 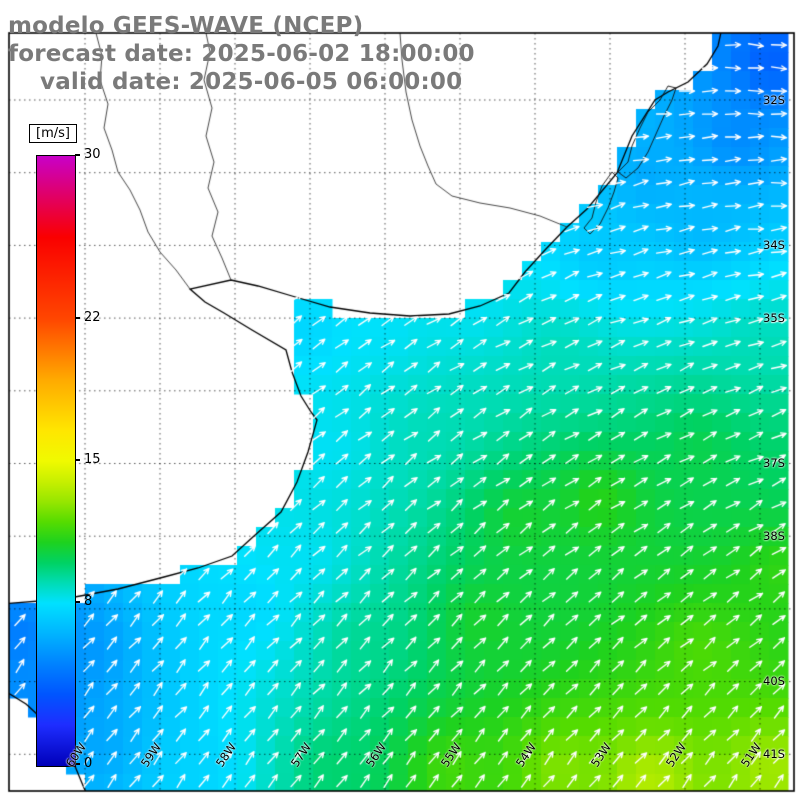 I want to click on lat-label-40s: 40S, so click(x=774, y=681).